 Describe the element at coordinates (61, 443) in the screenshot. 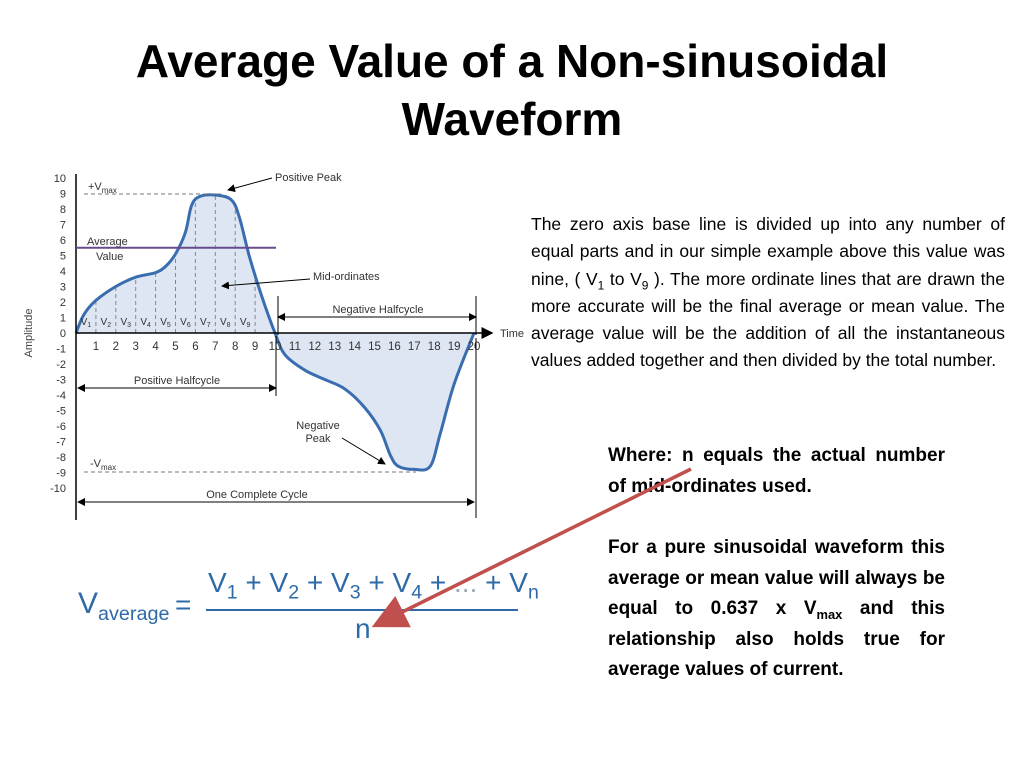

I see `y-tick-label: -7` at that location.